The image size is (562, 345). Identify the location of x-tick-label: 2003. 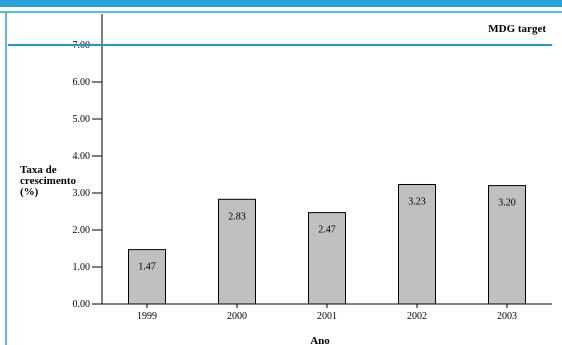
(507, 316).